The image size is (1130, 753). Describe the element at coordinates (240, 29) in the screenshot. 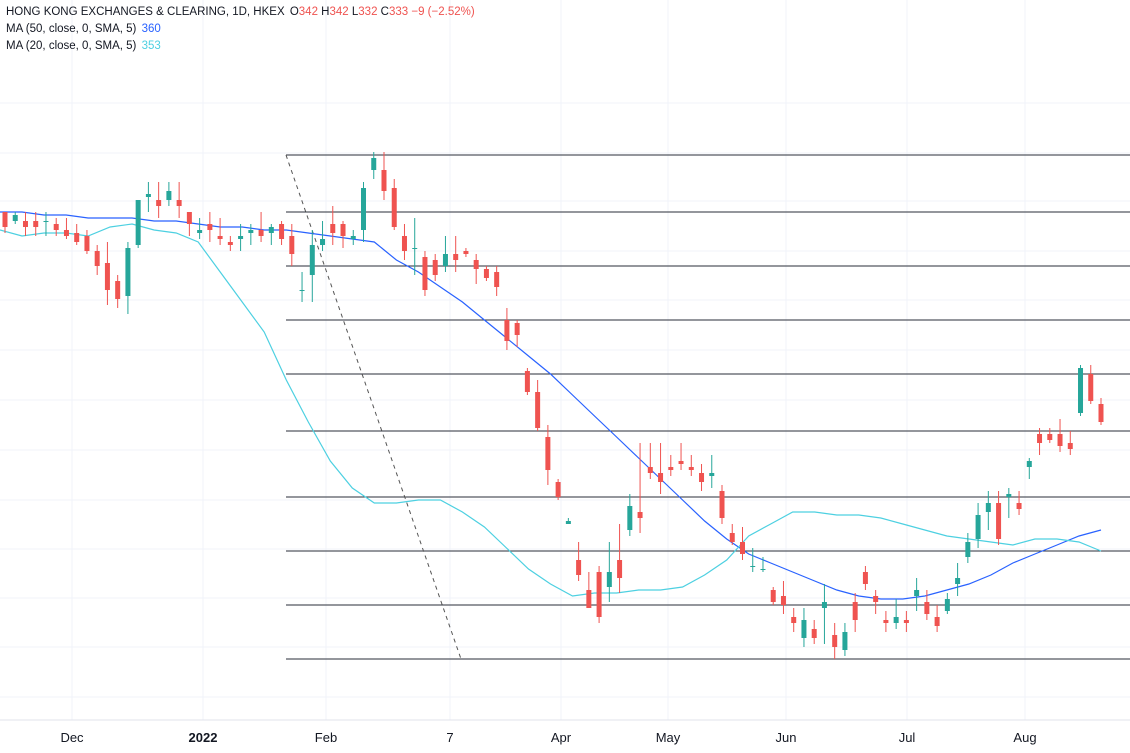

I see `ma50-legend-row: MA (50, close, 0, SMA, 5) 360` at that location.